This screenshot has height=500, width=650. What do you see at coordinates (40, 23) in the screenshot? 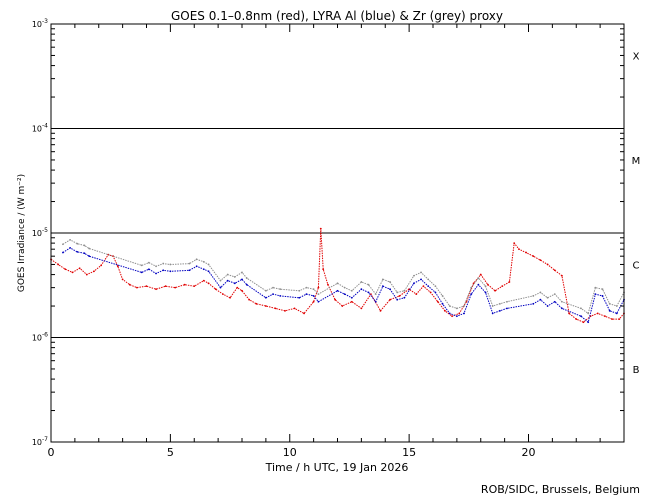
I see `y-tick-label: 10⁻³` at bounding box center [40, 23].